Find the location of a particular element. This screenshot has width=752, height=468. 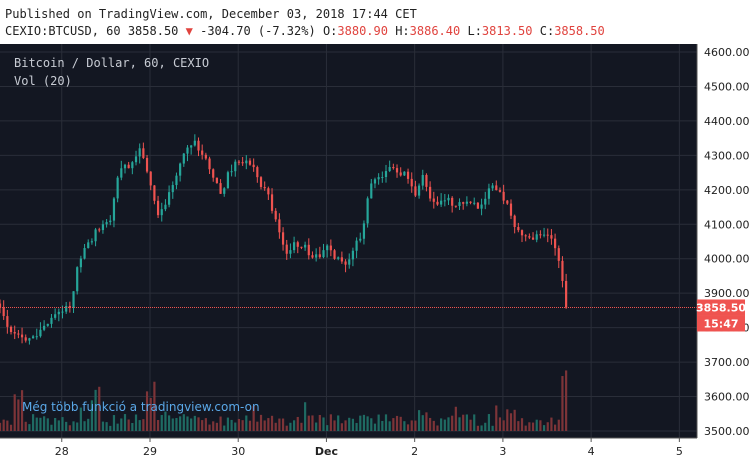

time-tick-label: 28 is located at coordinates (62, 451).